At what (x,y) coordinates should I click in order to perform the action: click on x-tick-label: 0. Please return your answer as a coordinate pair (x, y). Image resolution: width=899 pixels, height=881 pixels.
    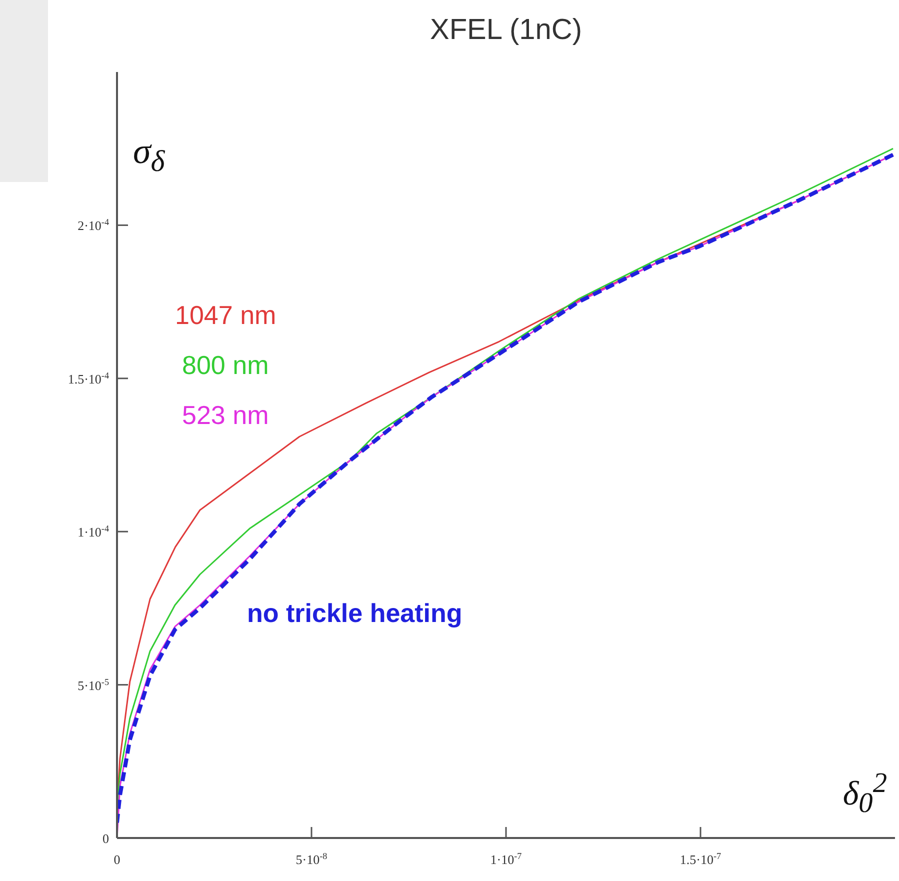
    Looking at the image, I should click on (117, 859).